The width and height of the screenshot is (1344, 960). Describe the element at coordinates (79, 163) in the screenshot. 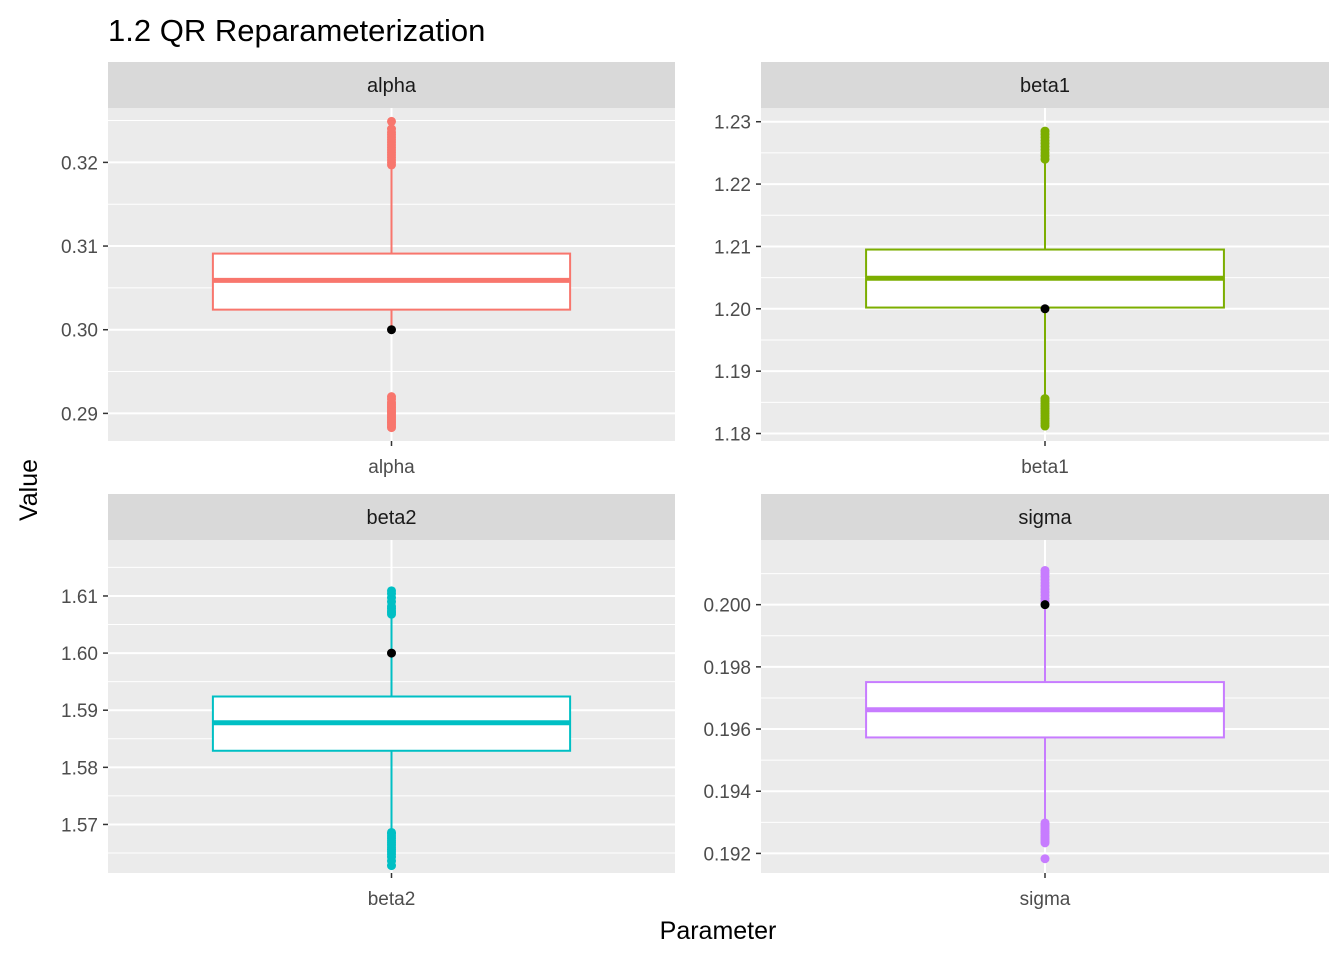

I see `y-tick-label: 0.32` at that location.